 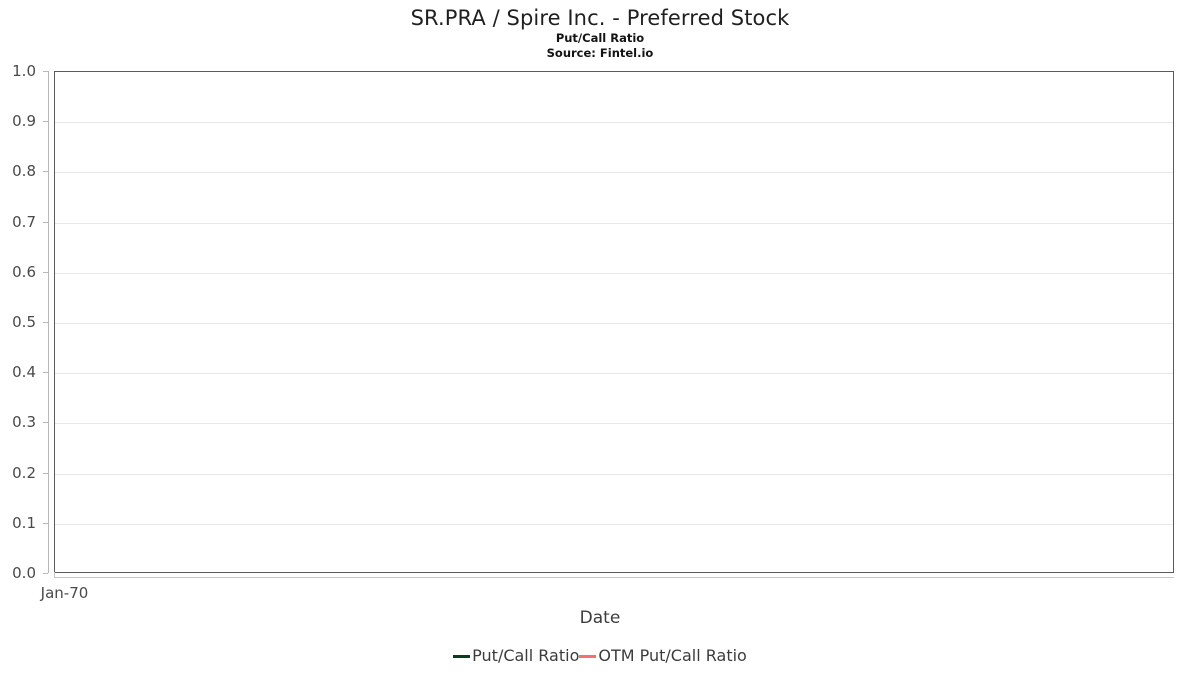 What do you see at coordinates (24, 472) in the screenshot?
I see `y-axis-tick-label: 0.2` at bounding box center [24, 472].